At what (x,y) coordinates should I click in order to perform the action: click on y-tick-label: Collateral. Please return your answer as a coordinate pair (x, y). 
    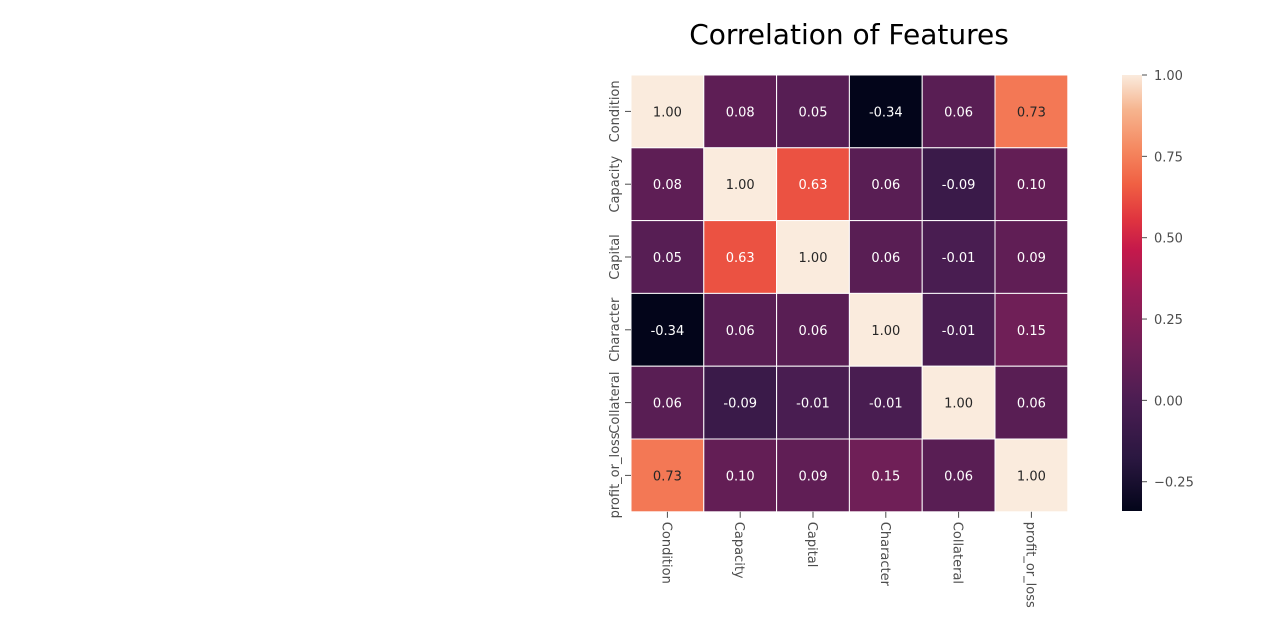
    Looking at the image, I should click on (615, 402).